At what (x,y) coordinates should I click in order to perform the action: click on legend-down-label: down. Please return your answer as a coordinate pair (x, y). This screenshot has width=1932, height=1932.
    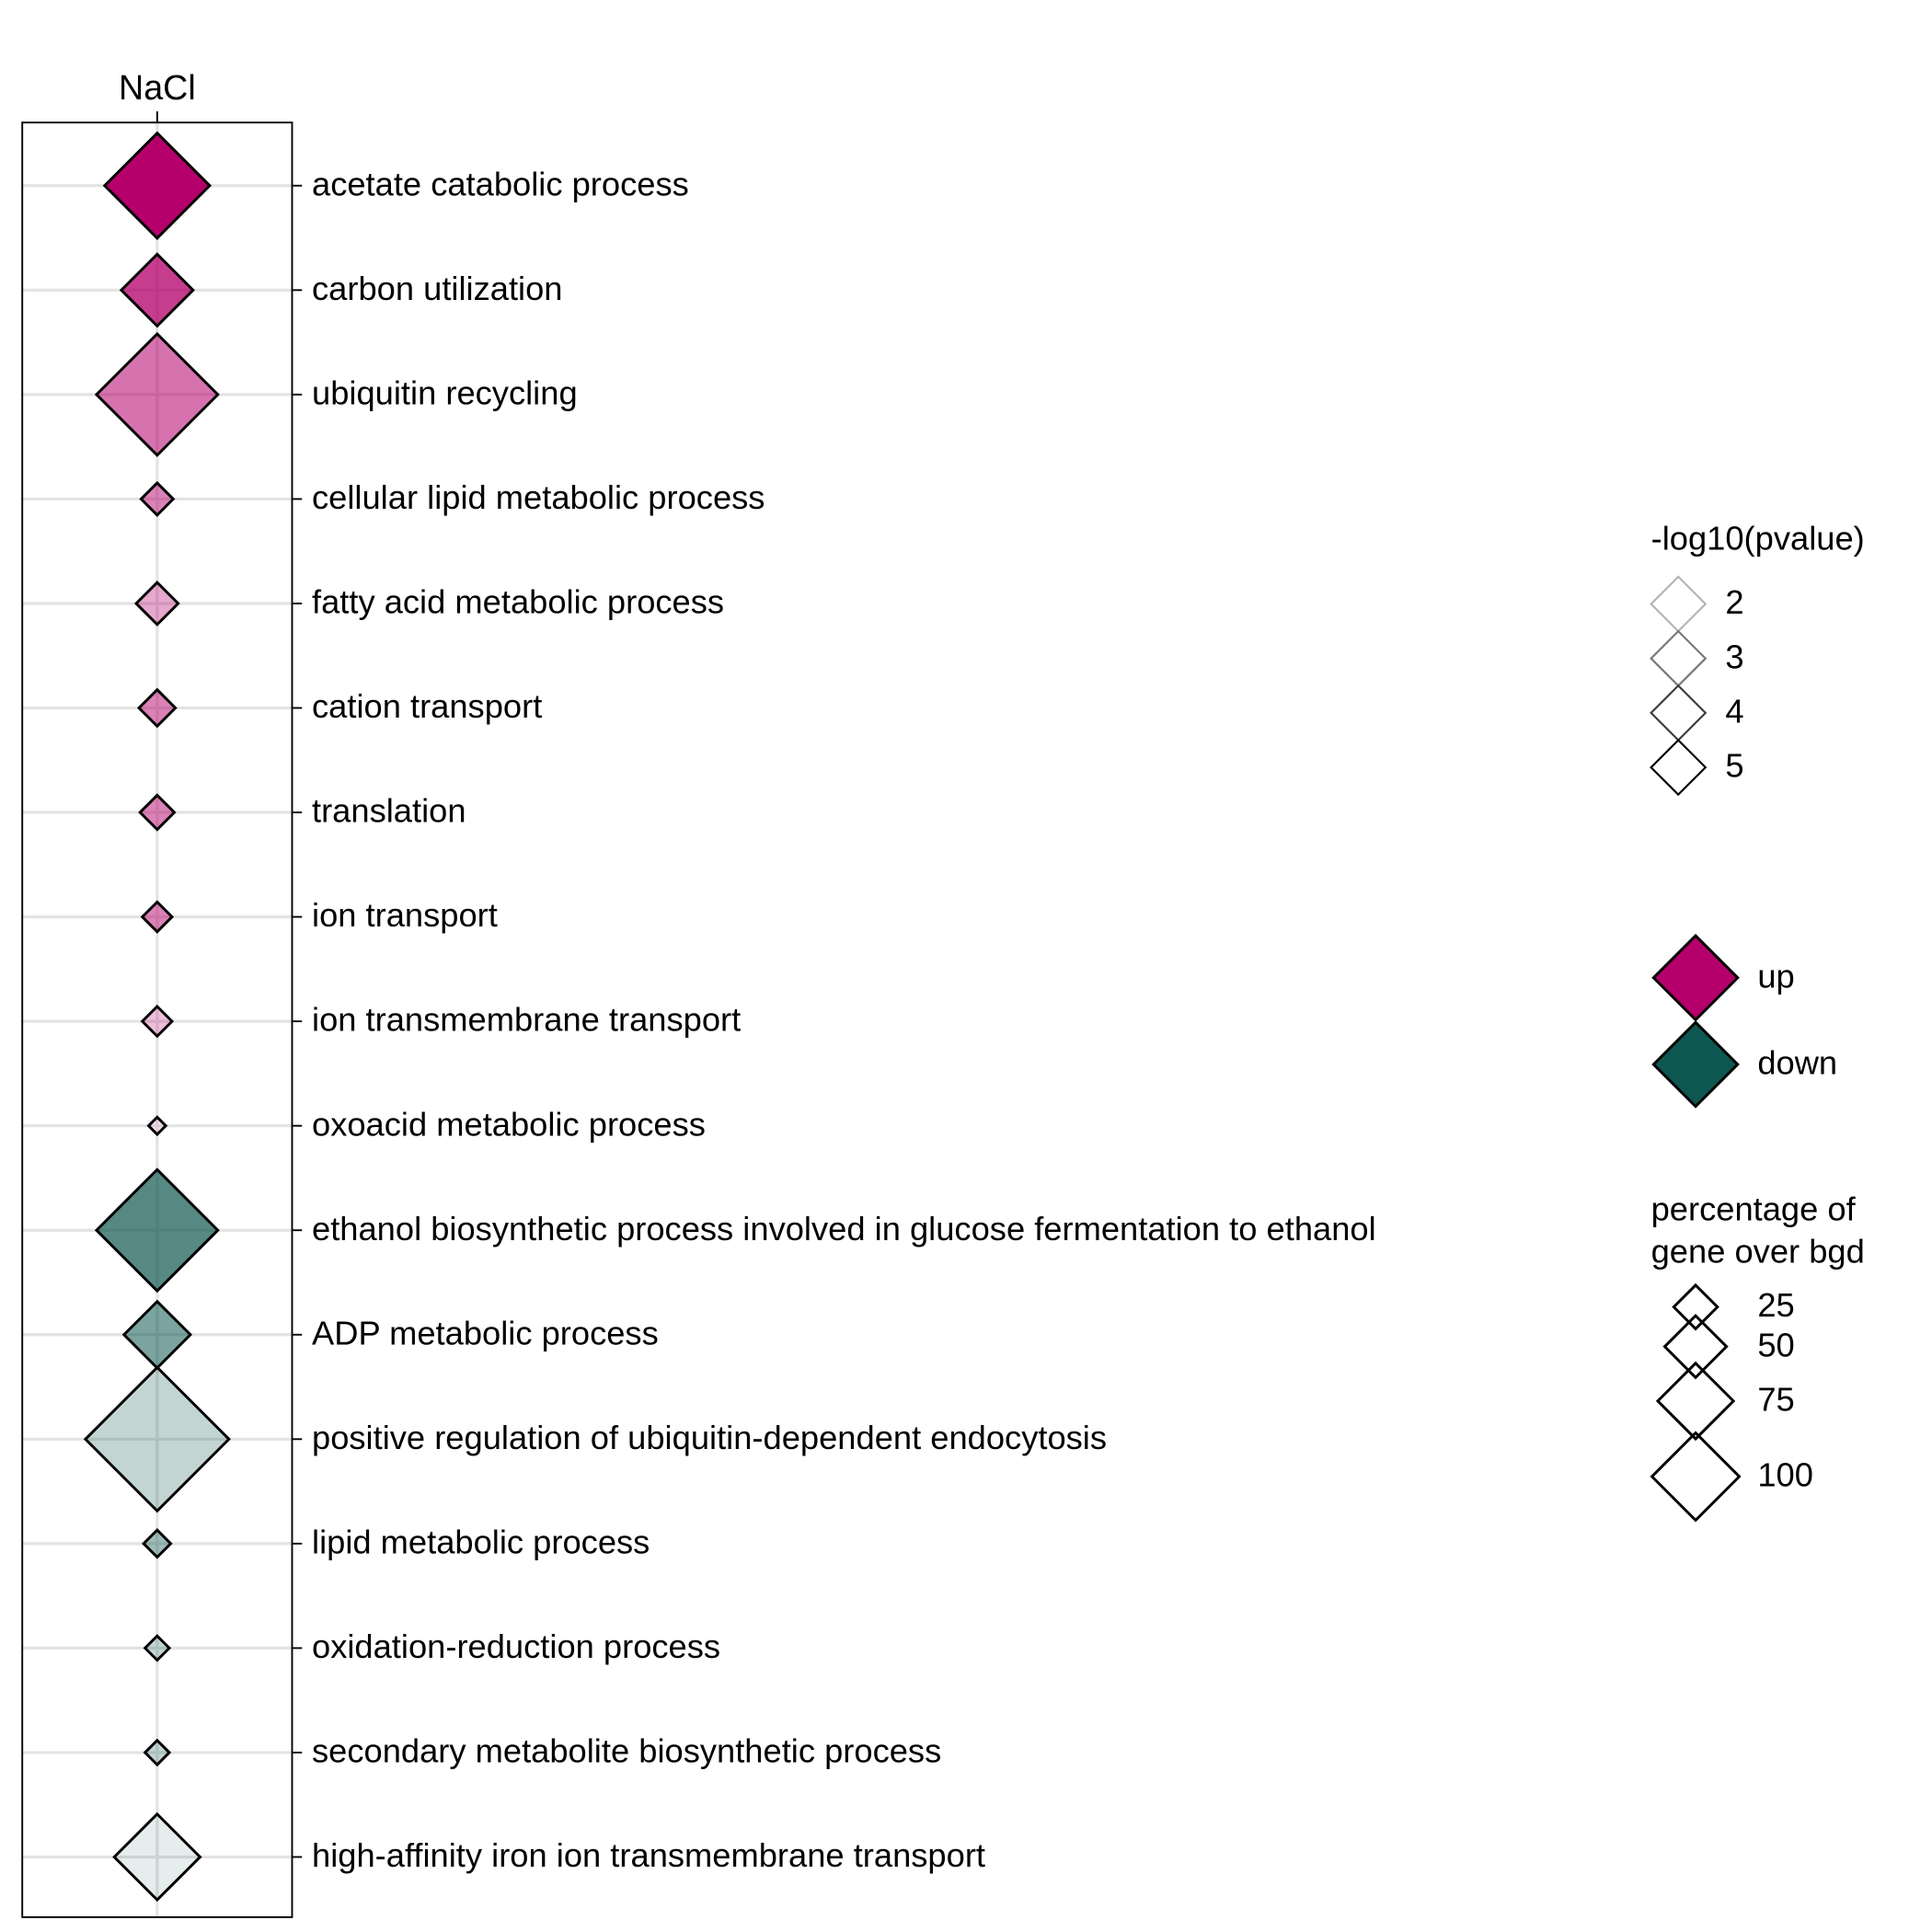
    Looking at the image, I should click on (1797, 1063).